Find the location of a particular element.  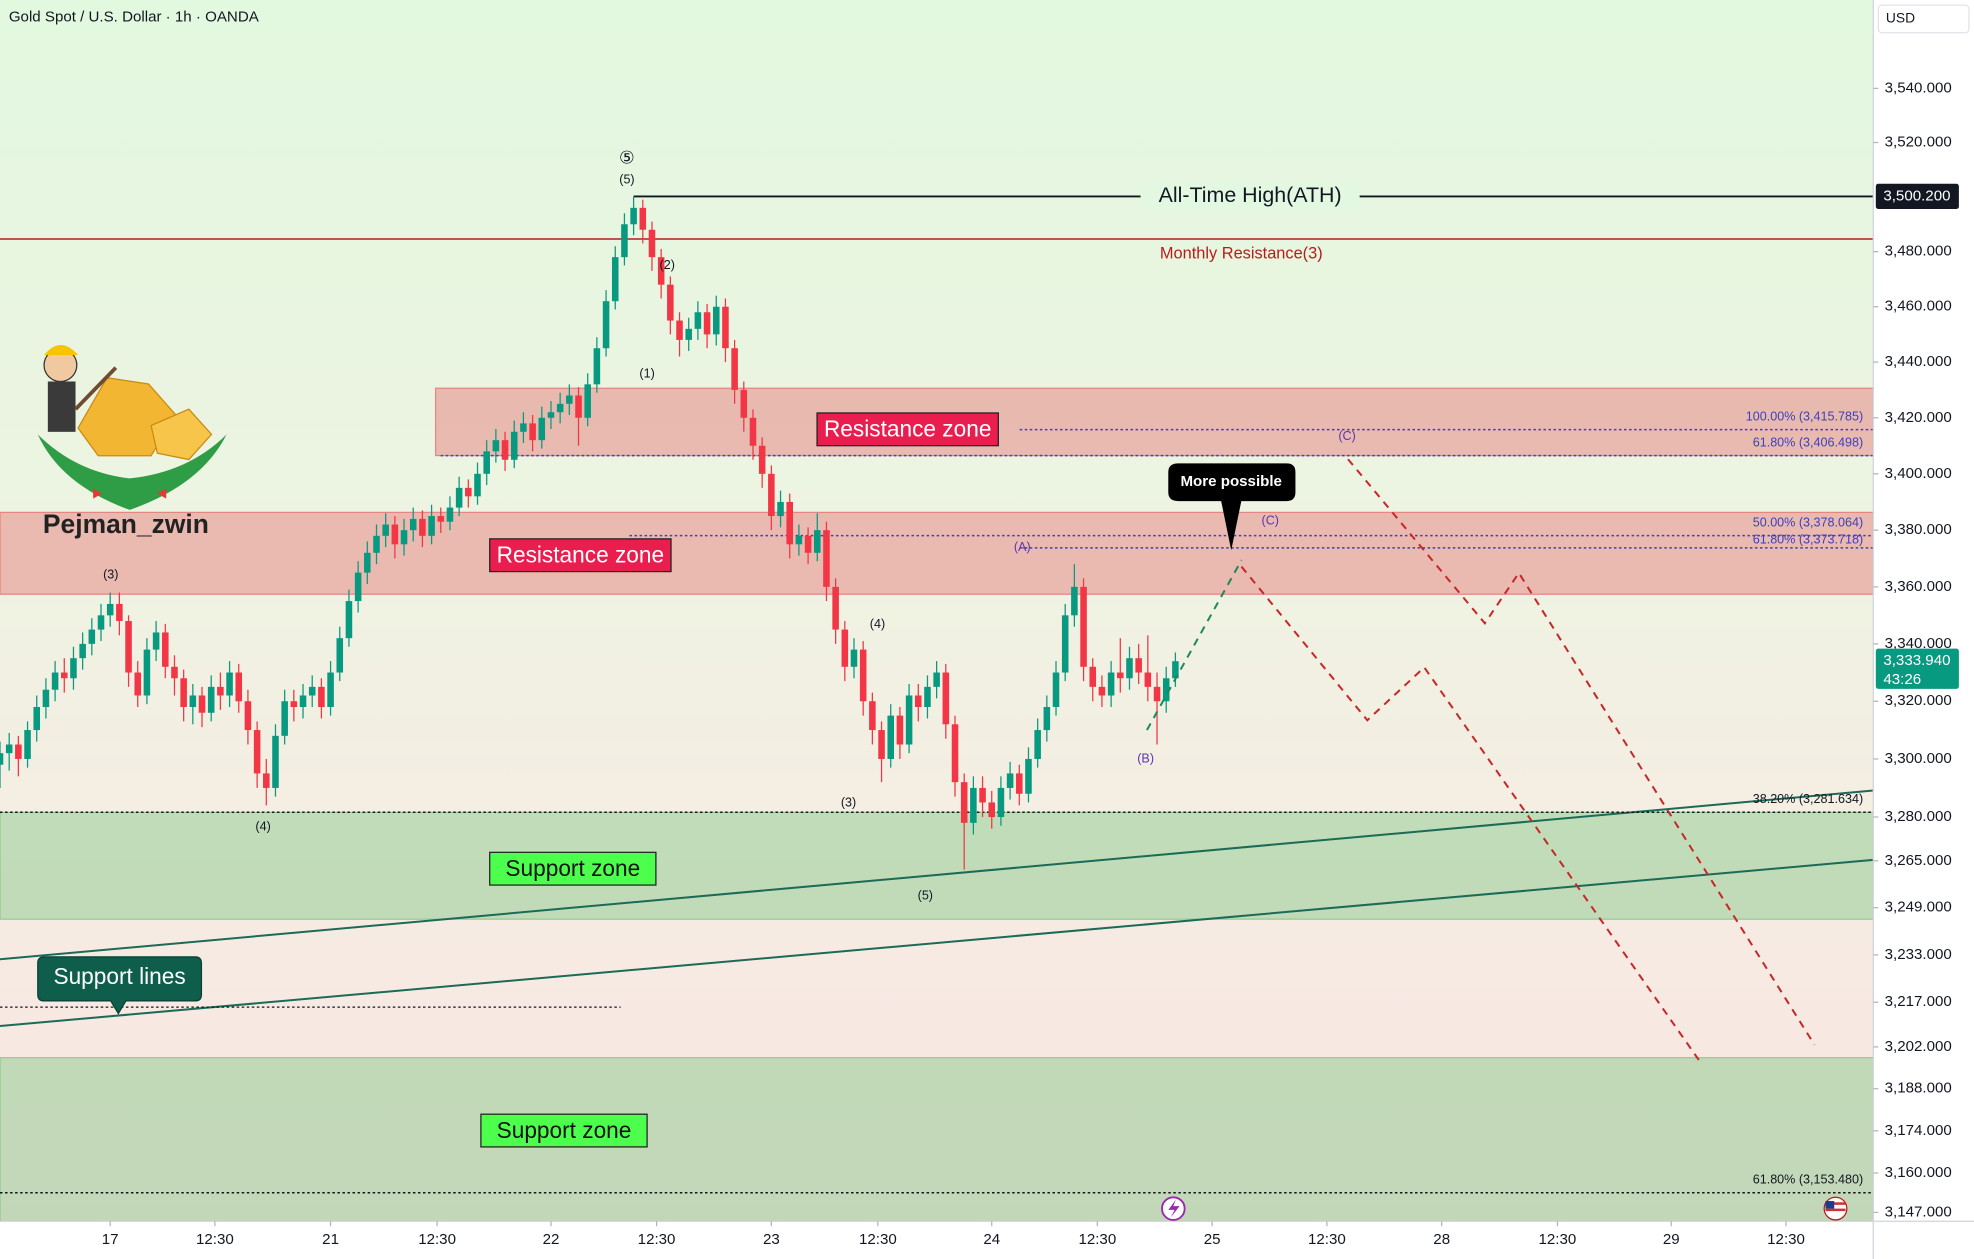

y-tick-label: 3,440.000 is located at coordinates (1918, 361).